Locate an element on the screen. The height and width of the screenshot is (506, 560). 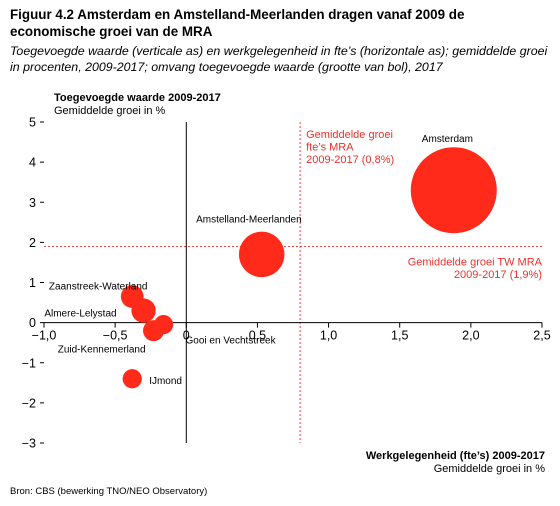
y-tick-label: 0 is located at coordinates (32, 323).